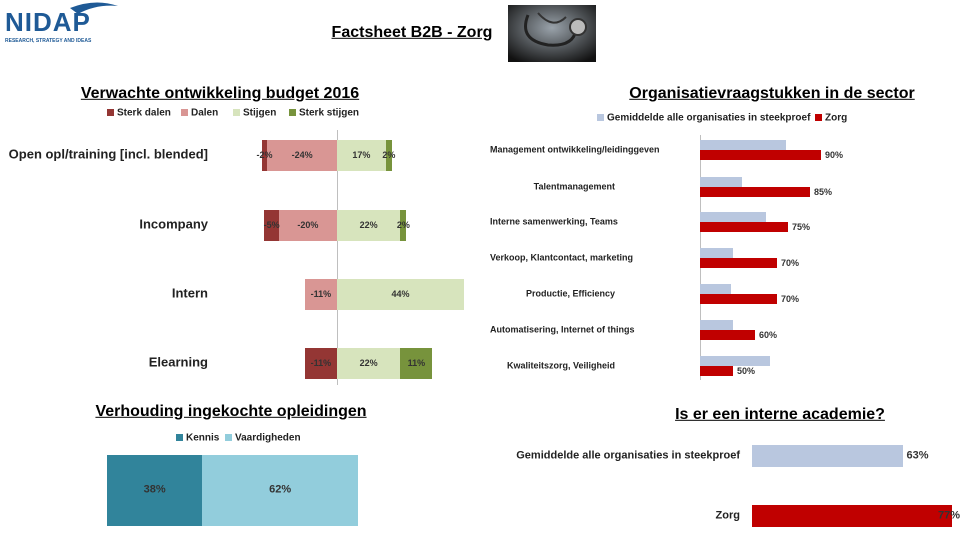  What do you see at coordinates (173, 224) in the screenshot?
I see `category-label: Incompany` at bounding box center [173, 224].